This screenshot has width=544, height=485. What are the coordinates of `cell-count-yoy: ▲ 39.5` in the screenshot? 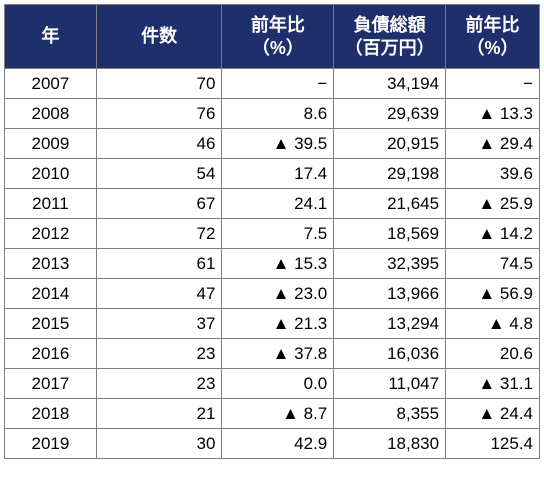 It's located at (278, 143).